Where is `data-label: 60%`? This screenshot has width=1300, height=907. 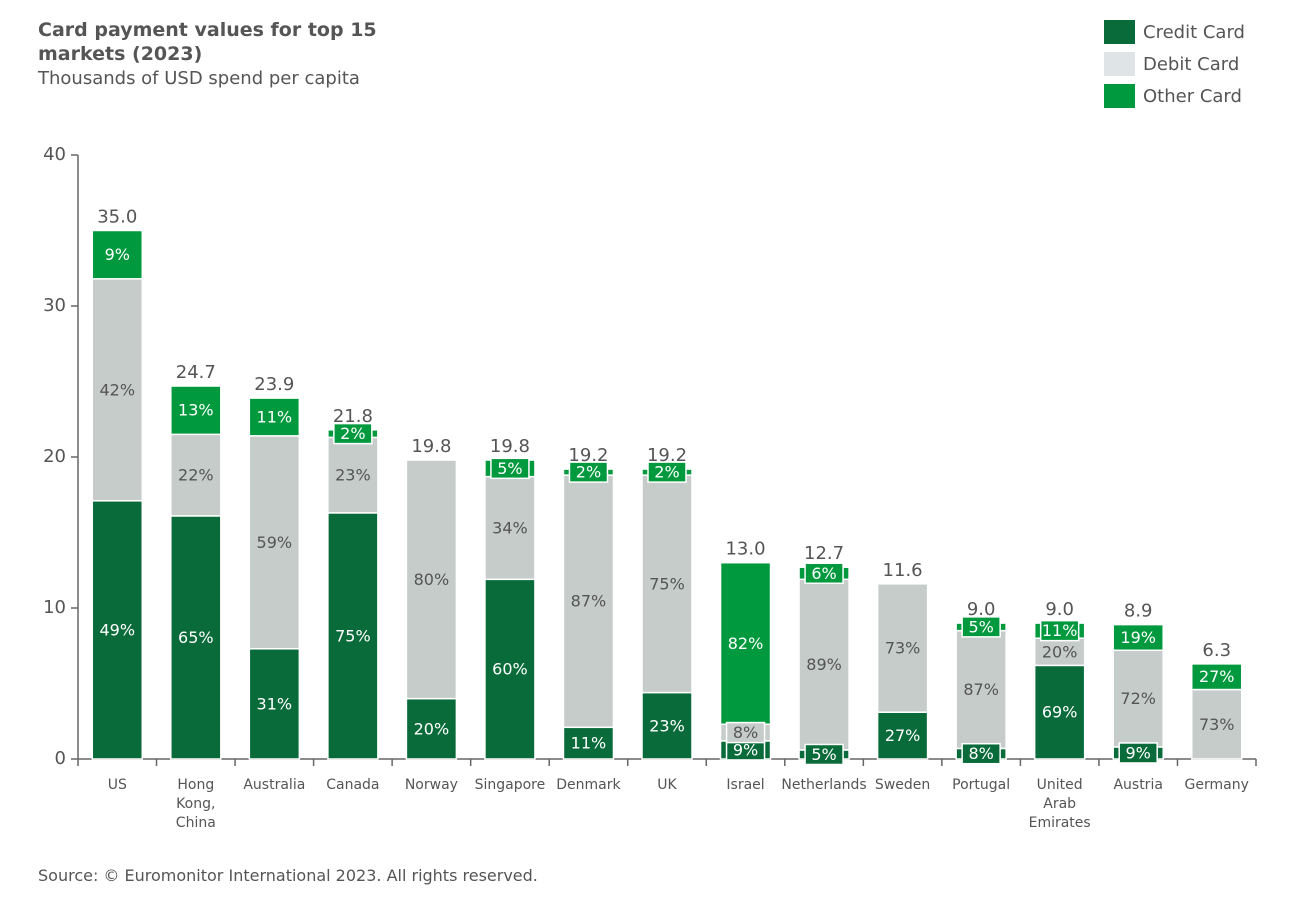
data-label: 60% is located at coordinates (510, 669).